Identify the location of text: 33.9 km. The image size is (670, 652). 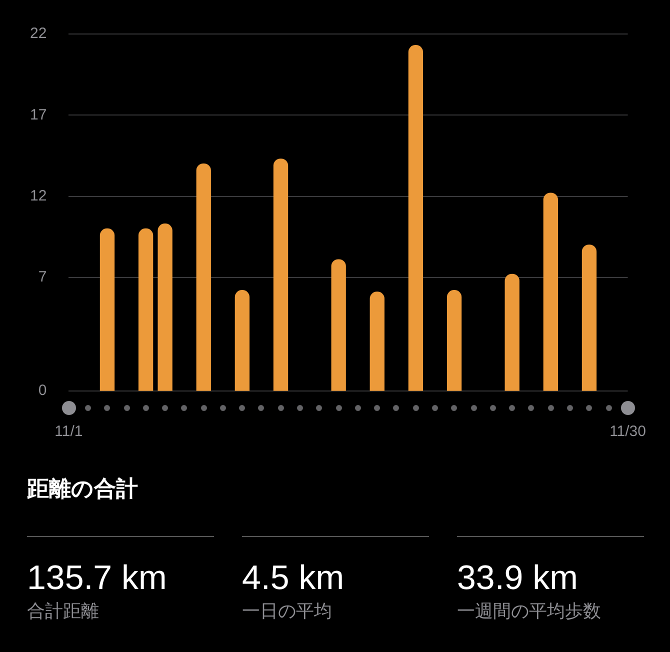
(518, 578).